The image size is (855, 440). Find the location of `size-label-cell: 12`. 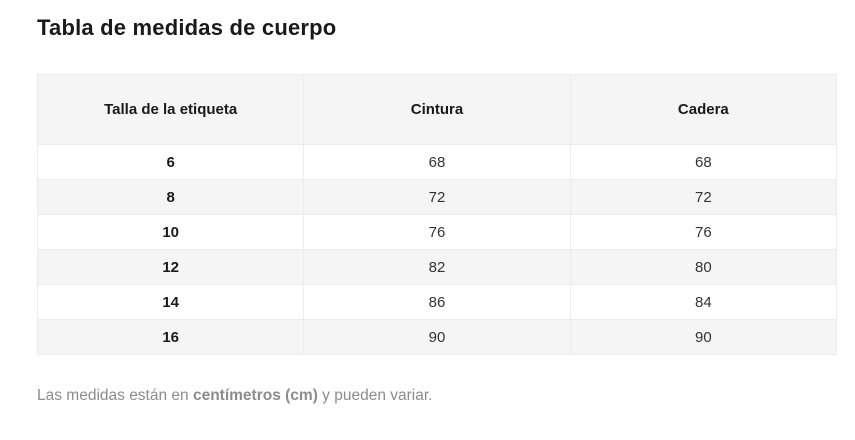

size-label-cell: 12 is located at coordinates (170, 267).